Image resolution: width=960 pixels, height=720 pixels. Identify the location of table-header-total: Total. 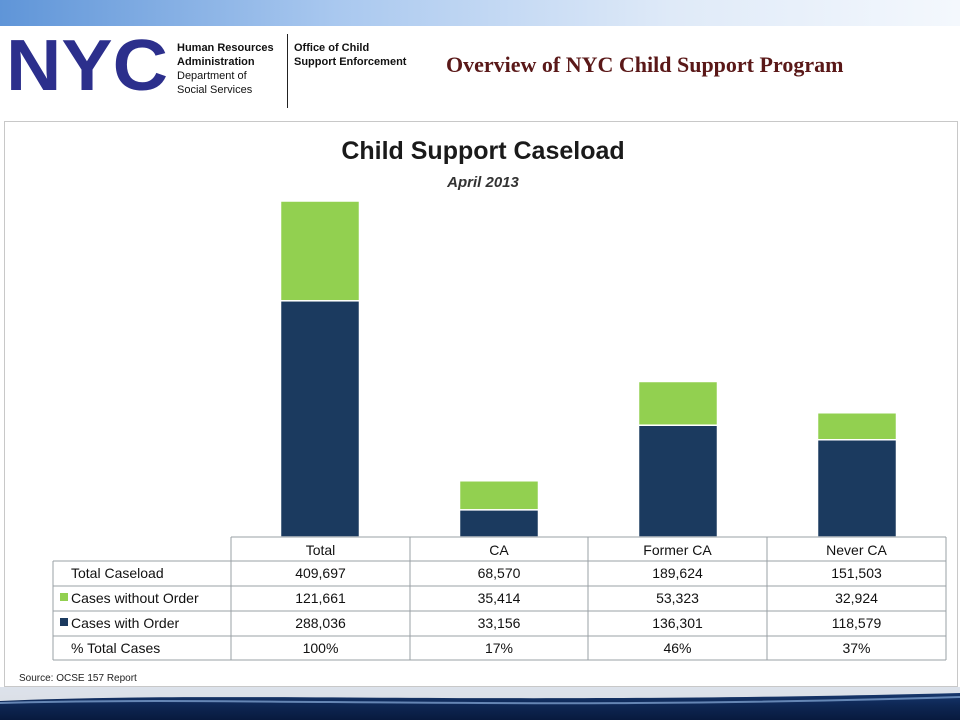
(321, 550).